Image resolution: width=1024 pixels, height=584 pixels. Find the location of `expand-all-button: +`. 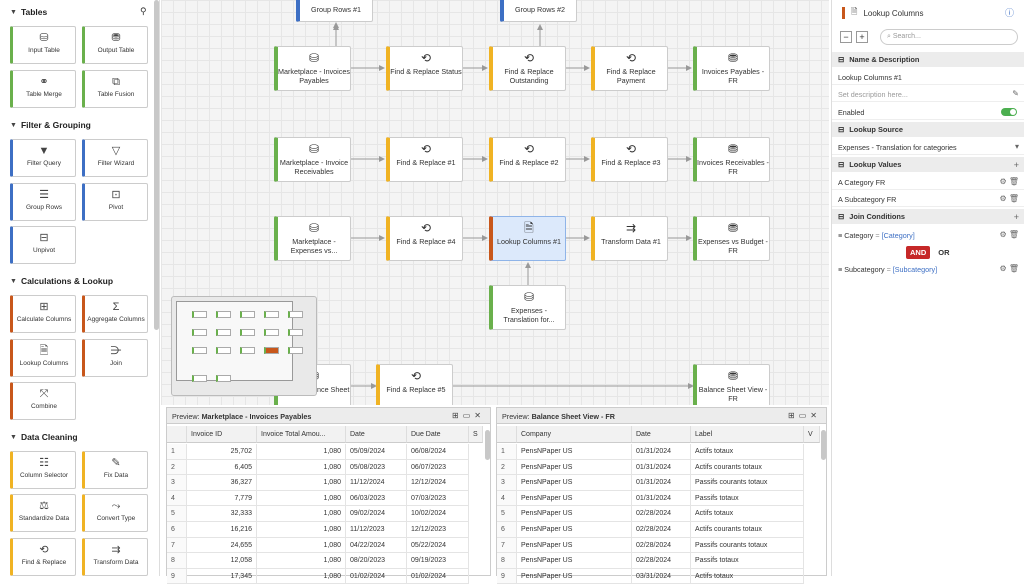

expand-all-button: + is located at coordinates (862, 37).